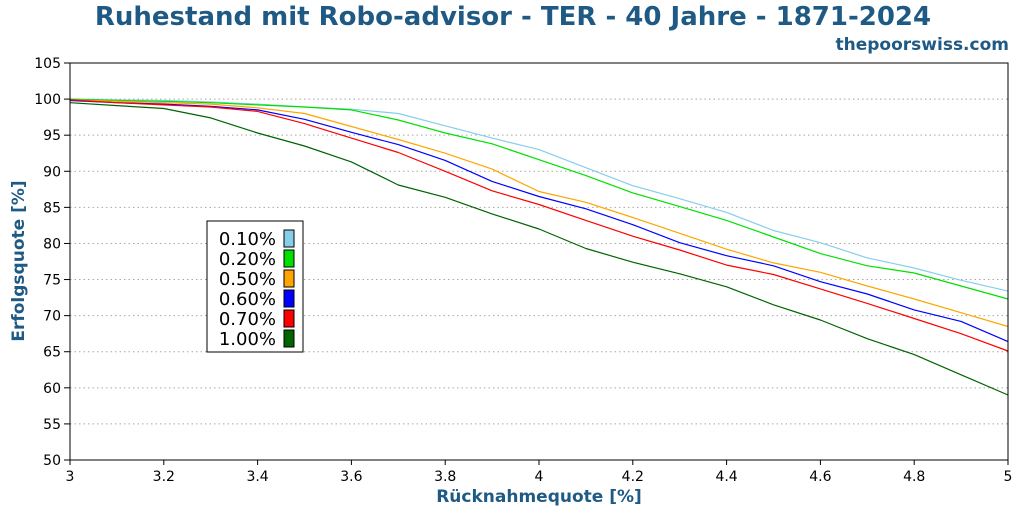 Image resolution: width=1024 pixels, height=512 pixels. Describe the element at coordinates (539, 477) in the screenshot. I see `x-tick-label: 4` at that location.